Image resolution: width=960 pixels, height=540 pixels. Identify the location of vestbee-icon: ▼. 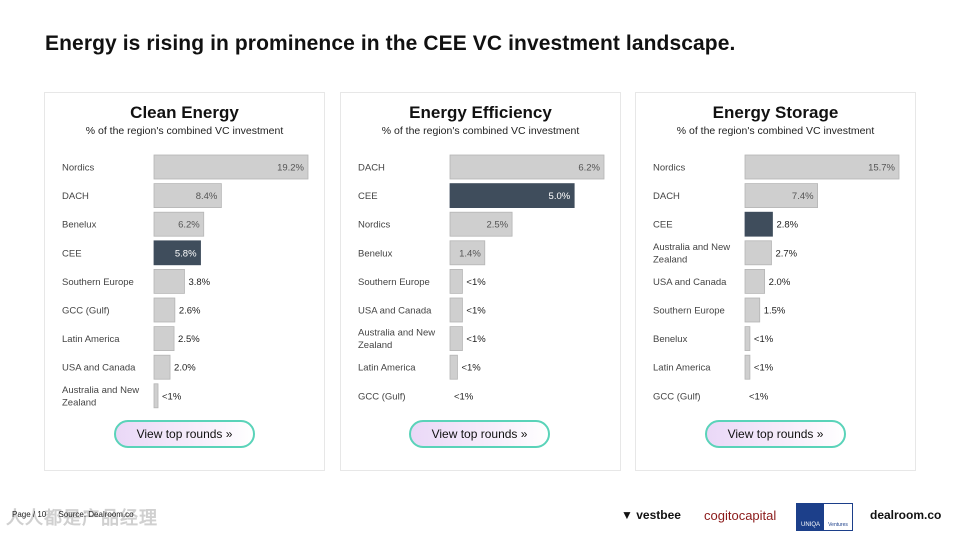
(627, 515).